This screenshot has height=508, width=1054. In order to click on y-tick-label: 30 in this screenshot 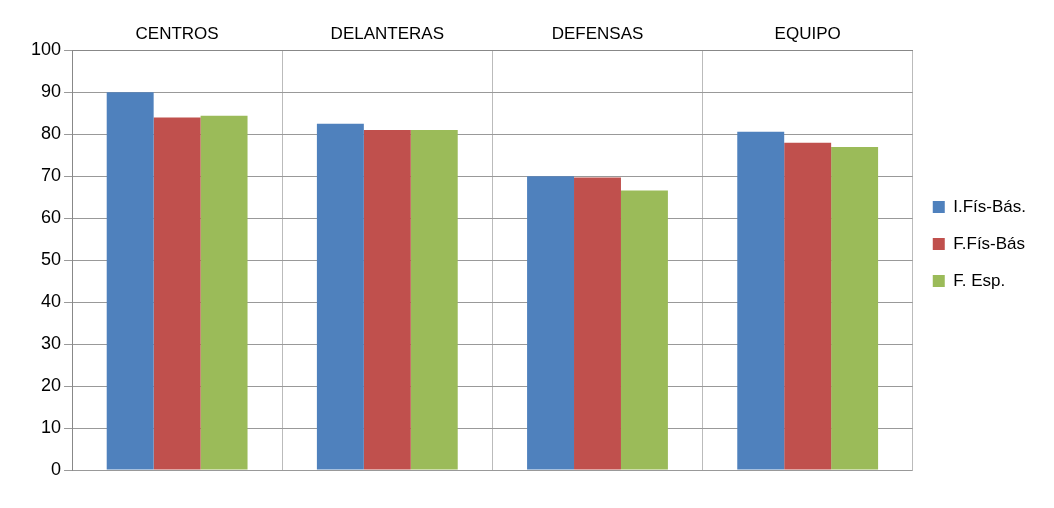, I will do `click(51, 343)`.